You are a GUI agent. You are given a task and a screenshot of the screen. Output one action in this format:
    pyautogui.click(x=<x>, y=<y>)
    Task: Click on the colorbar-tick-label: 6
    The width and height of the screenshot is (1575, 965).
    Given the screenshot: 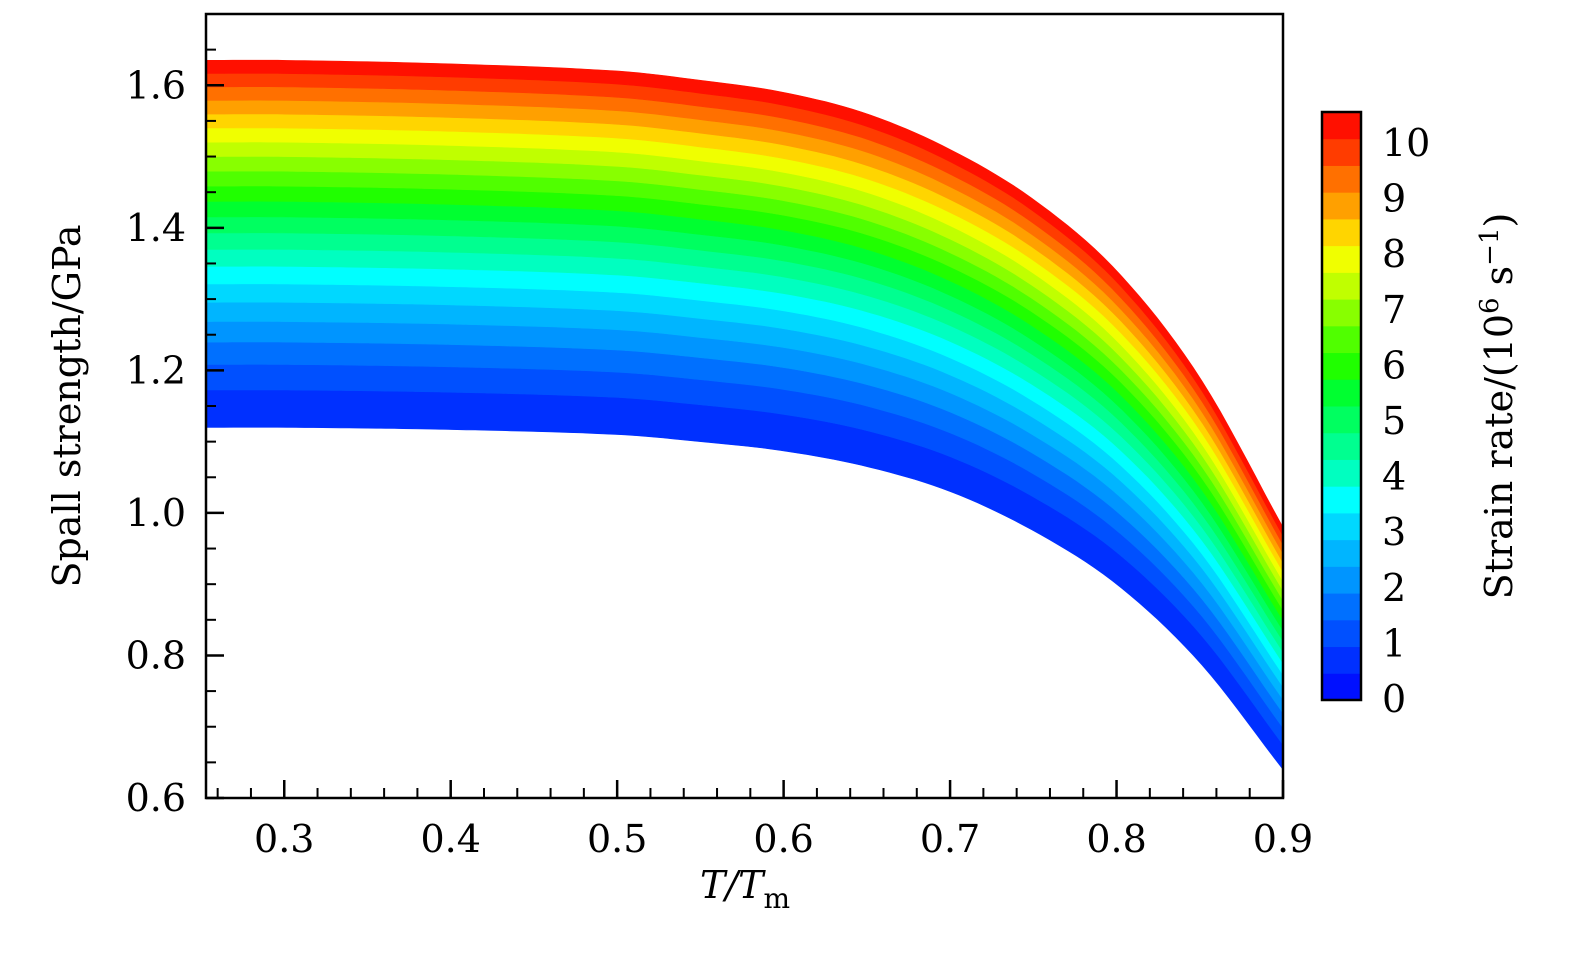 What is the action you would take?
    pyautogui.click(x=1394, y=365)
    